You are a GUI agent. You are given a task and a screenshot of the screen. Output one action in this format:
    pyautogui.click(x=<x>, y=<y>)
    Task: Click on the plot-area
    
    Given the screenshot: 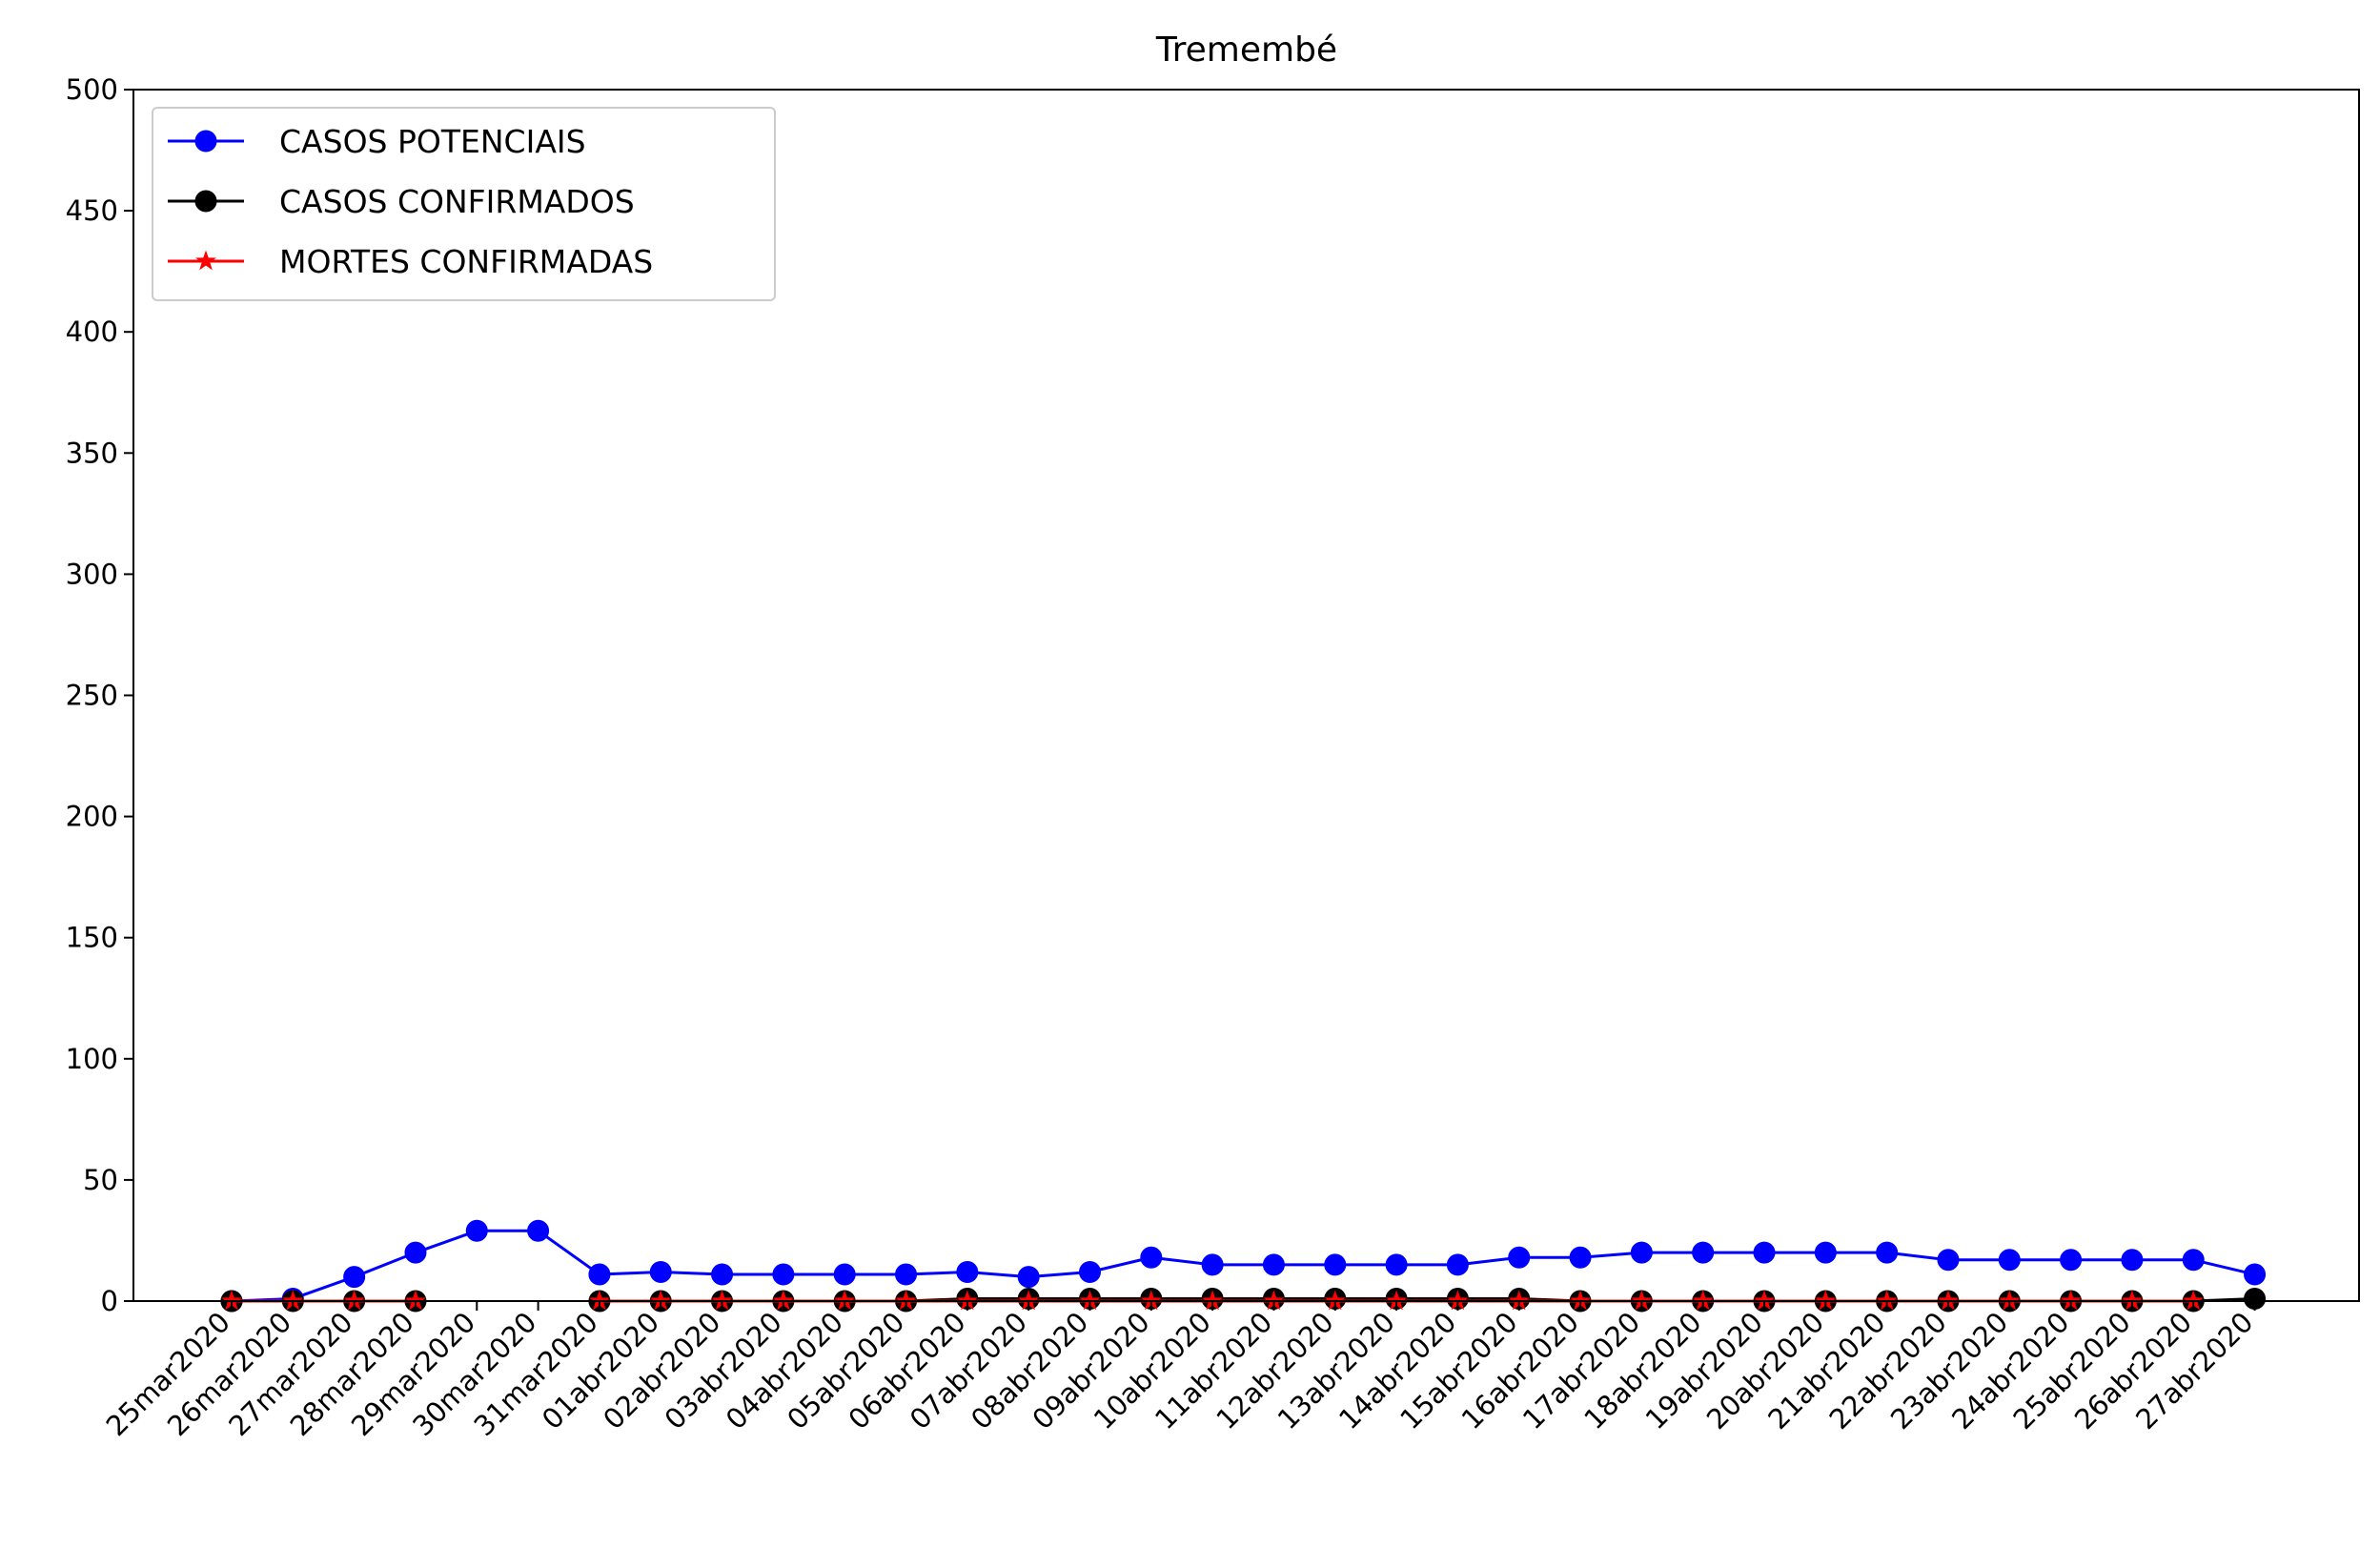 What is the action you would take?
    pyautogui.click(x=1243, y=1266)
    